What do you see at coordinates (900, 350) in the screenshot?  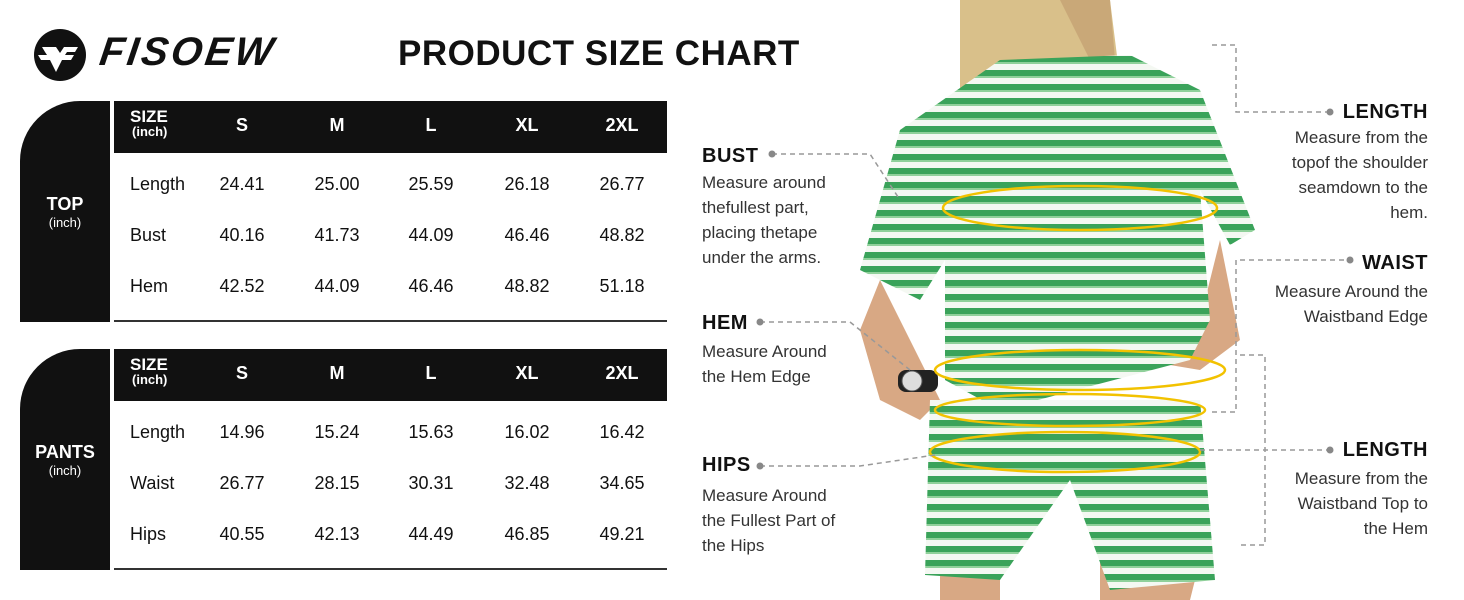 I see `left-arm` at bounding box center [900, 350].